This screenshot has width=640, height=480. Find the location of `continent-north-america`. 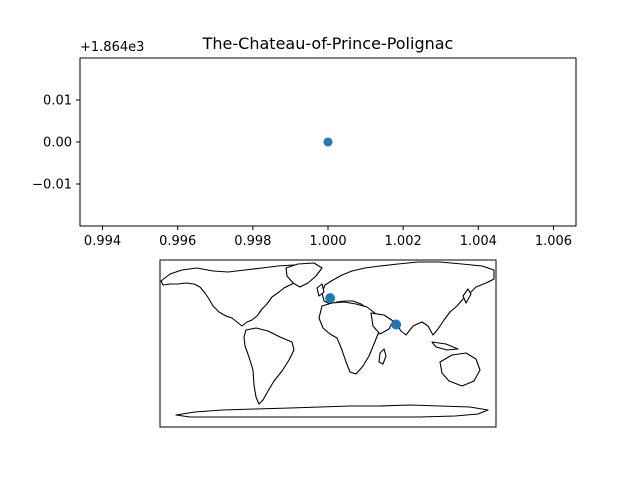

continent-north-america is located at coordinates (237, 295).